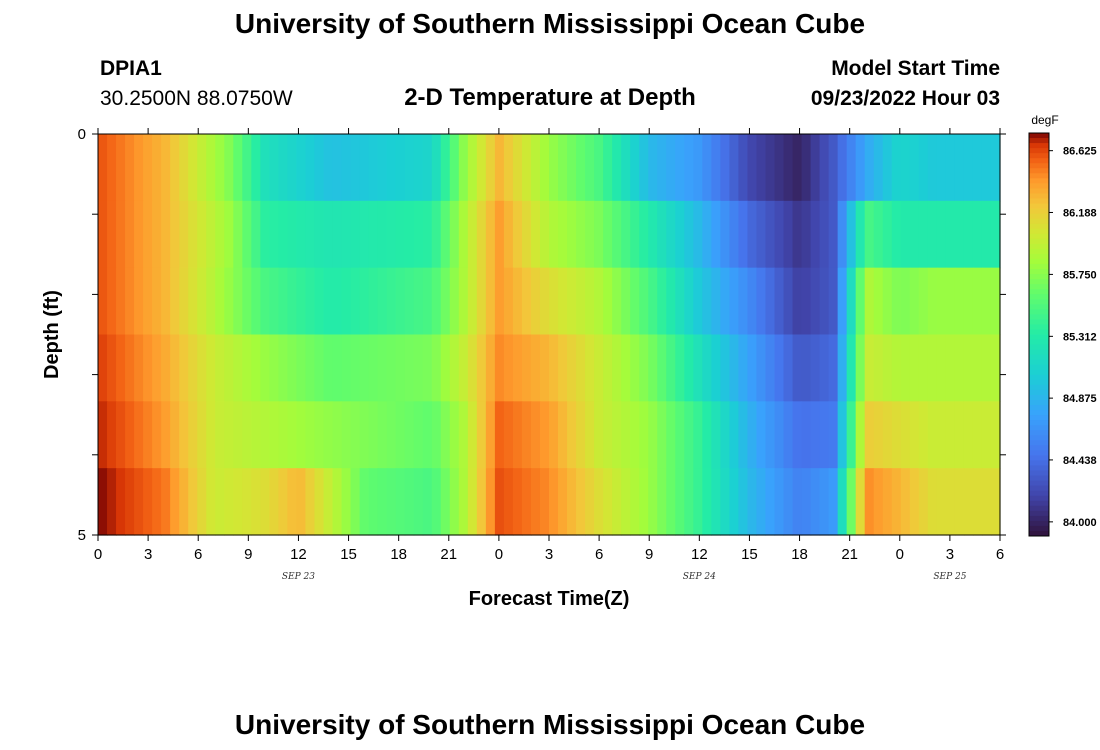 The height and width of the screenshot is (750, 1100). Describe the element at coordinates (398, 554) in the screenshot. I see `x-tick-label: 18` at that location.